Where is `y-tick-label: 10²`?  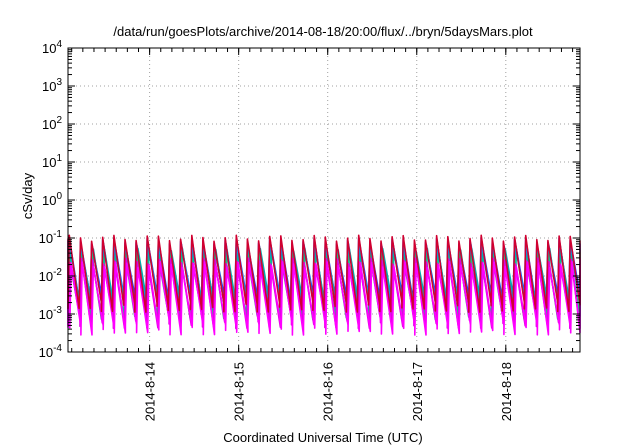
y-tick-label: 10² is located at coordinates (52, 123).